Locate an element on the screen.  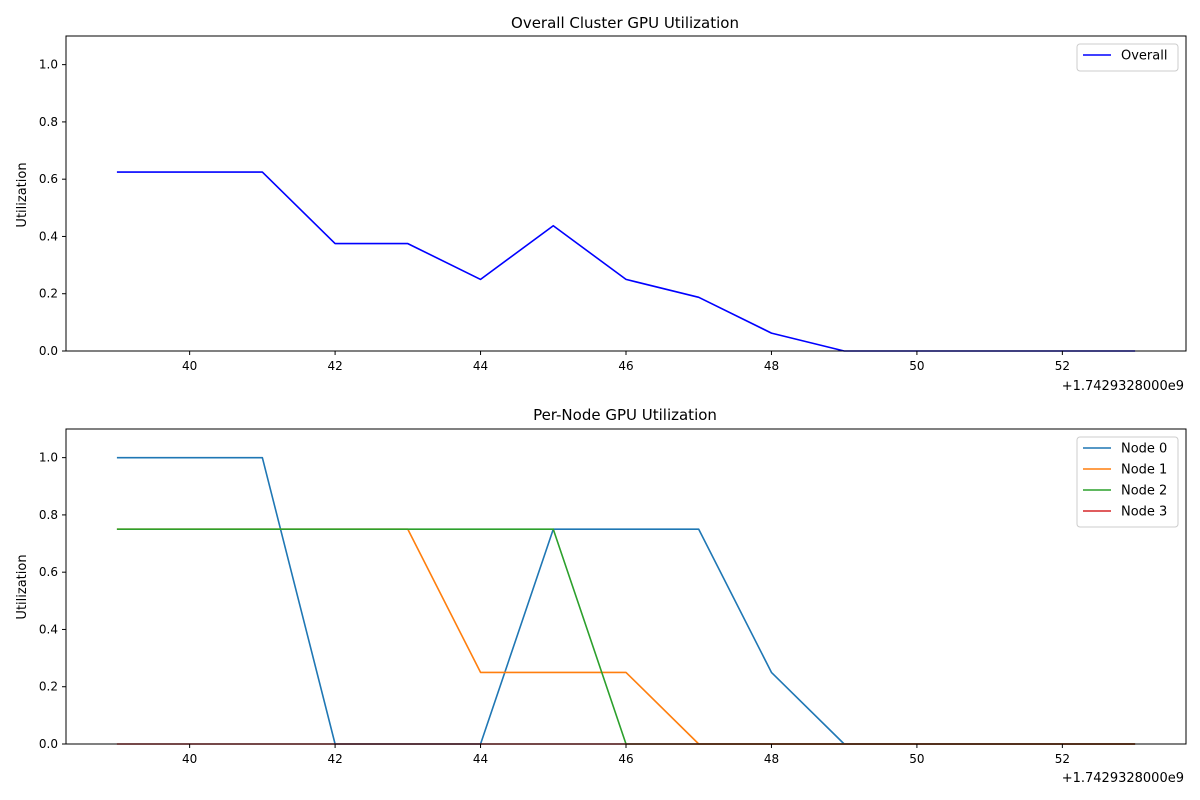
legend: Overall is located at coordinates (1127, 57).